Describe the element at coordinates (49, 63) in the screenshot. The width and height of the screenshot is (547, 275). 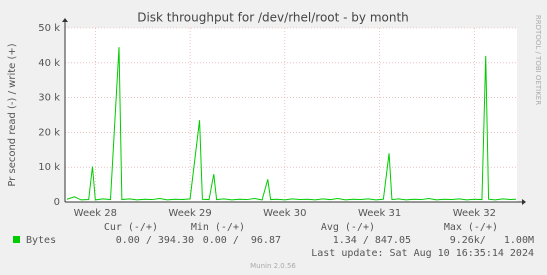
I see `y-tick-label: 40 k` at that location.